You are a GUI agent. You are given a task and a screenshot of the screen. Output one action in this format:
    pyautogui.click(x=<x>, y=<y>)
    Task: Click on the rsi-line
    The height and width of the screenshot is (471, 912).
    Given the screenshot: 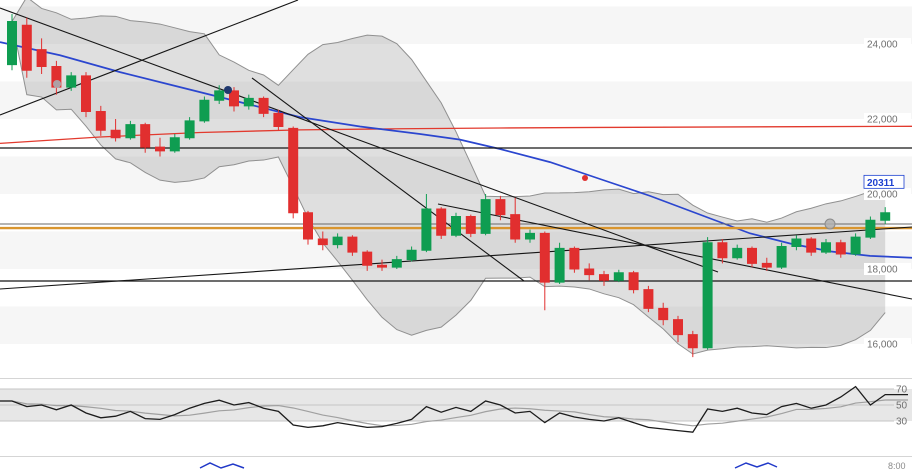 What is the action you would take?
    pyautogui.click(x=454, y=409)
    